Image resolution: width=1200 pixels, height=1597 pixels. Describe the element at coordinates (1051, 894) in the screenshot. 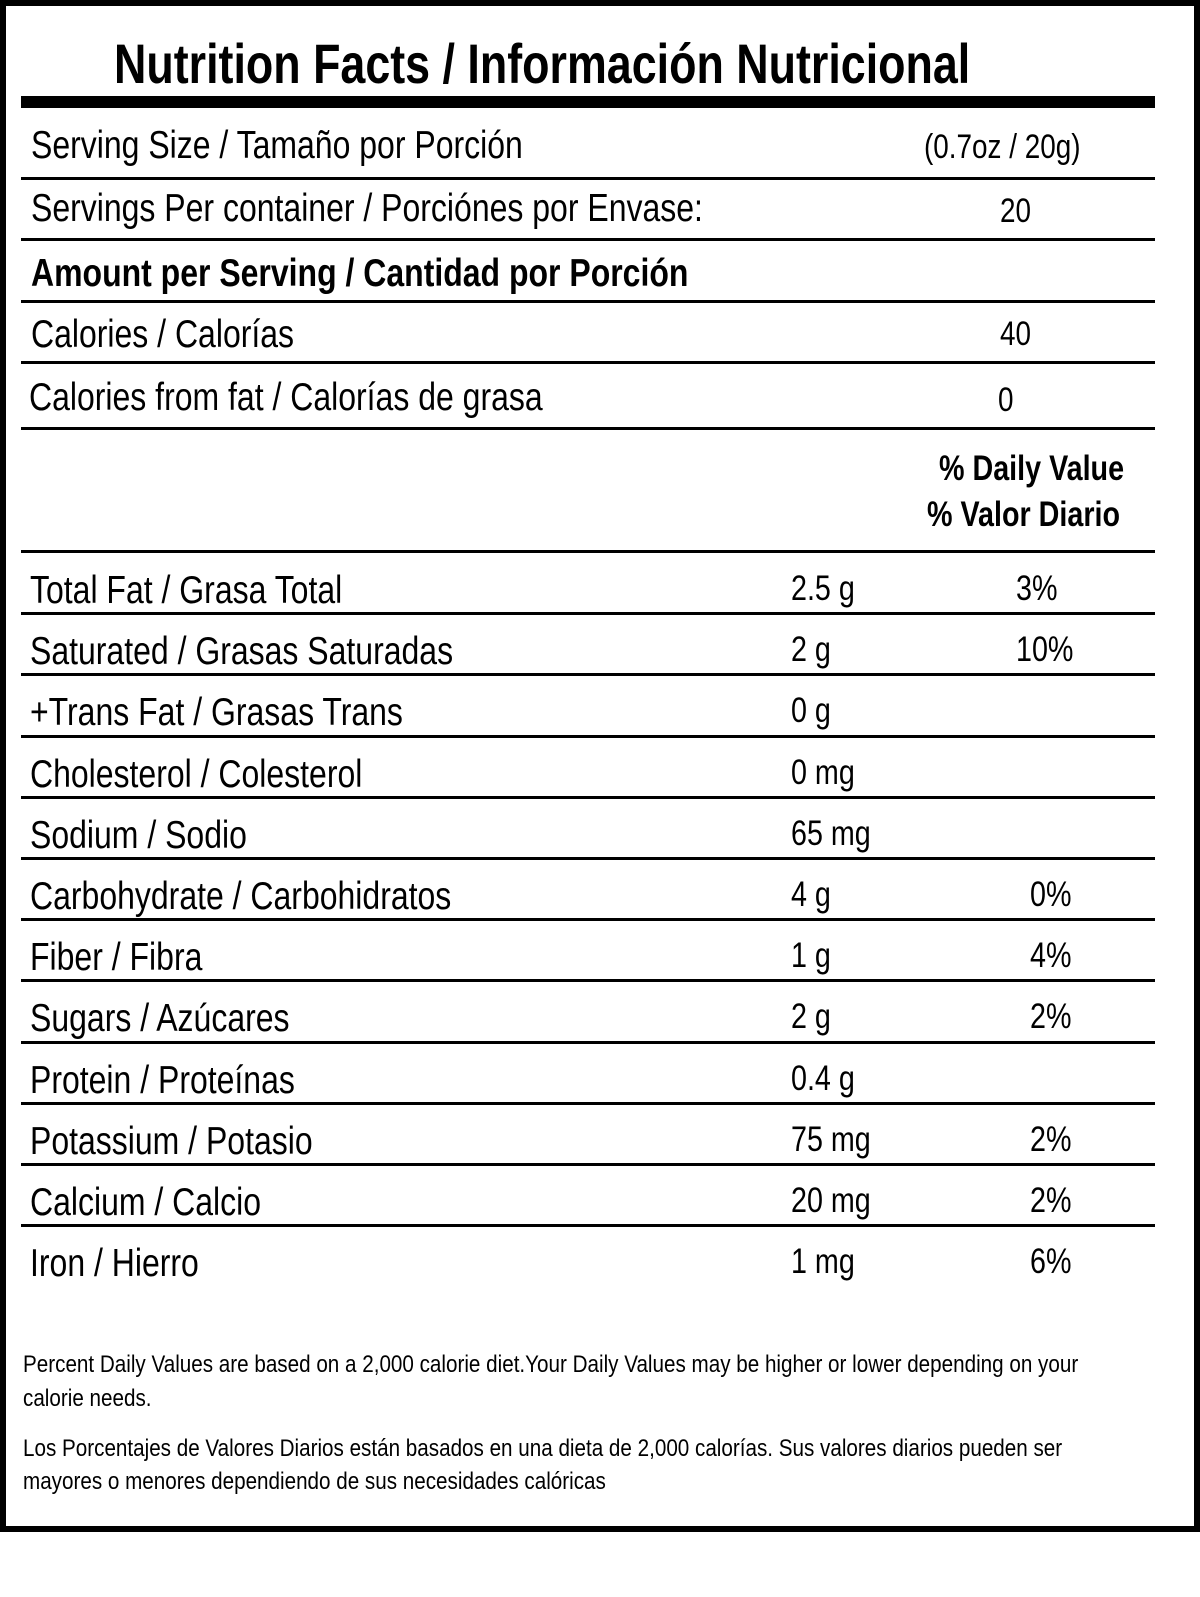

I see `nutrient-daily-value: 0%` at that location.